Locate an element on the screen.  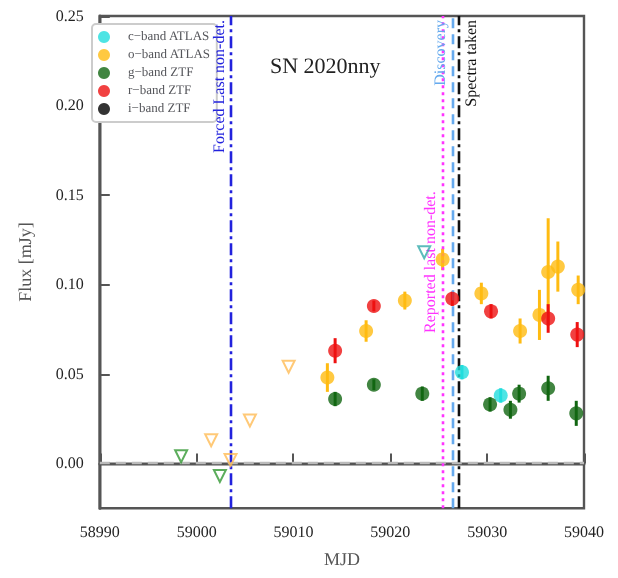
x-tick-label: 59000 is located at coordinates (196, 532).